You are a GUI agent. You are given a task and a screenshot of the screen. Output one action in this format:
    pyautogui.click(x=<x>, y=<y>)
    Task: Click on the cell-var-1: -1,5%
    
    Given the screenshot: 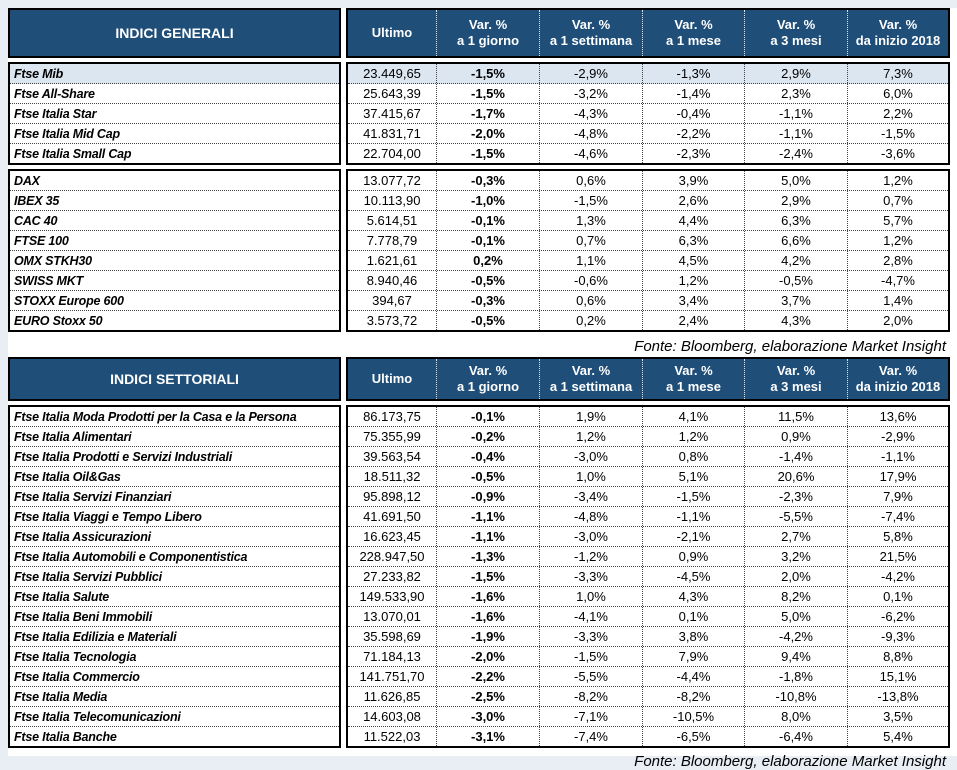 What is the action you would take?
    pyautogui.click(x=487, y=93)
    